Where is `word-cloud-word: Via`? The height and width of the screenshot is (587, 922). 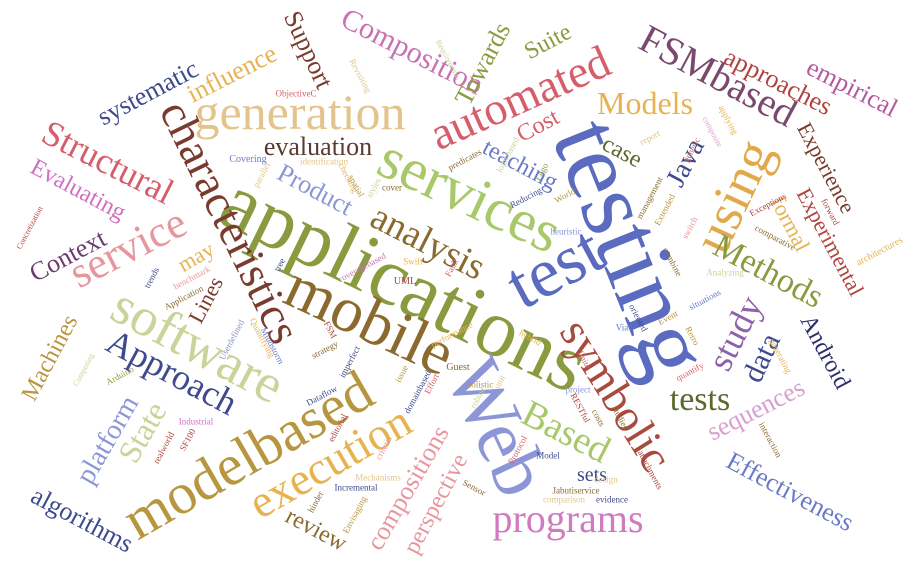 word-cloud-word: Via is located at coordinates (622, 327).